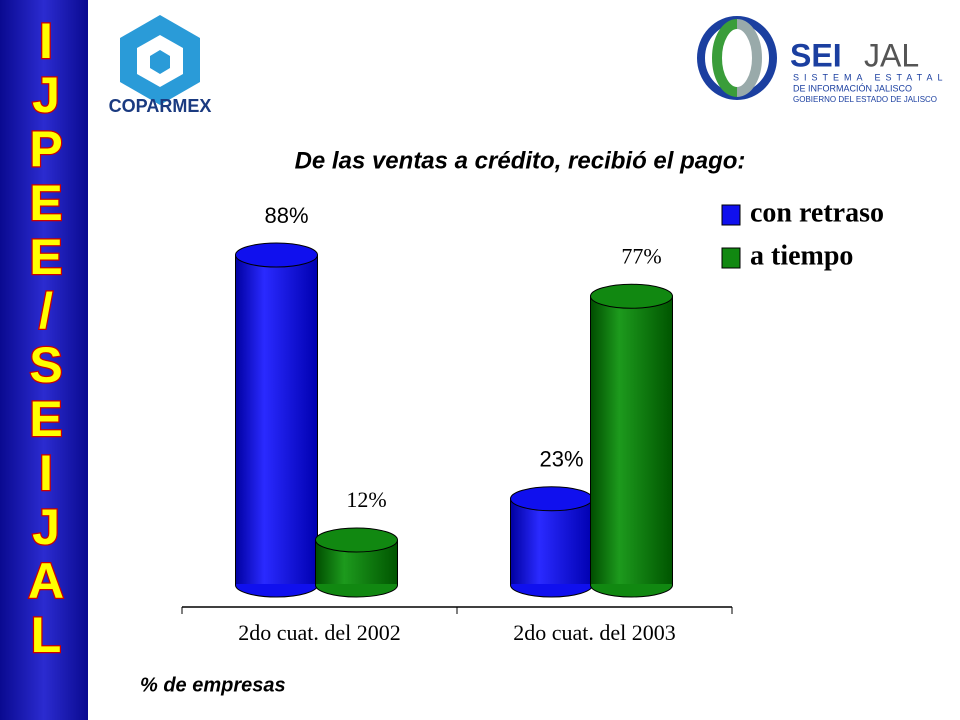  I want to click on sidebar-letter: /, so click(46, 311).